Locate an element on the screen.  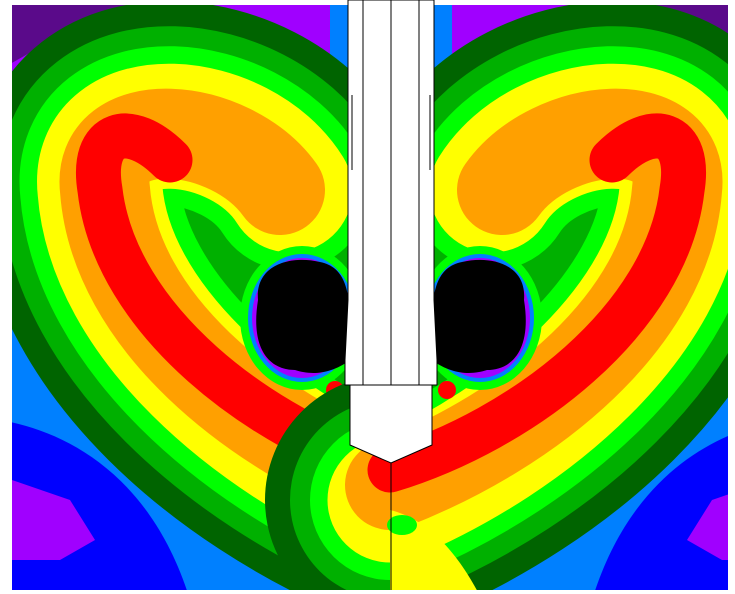
tool-detail is located at coordinates (391, 132).